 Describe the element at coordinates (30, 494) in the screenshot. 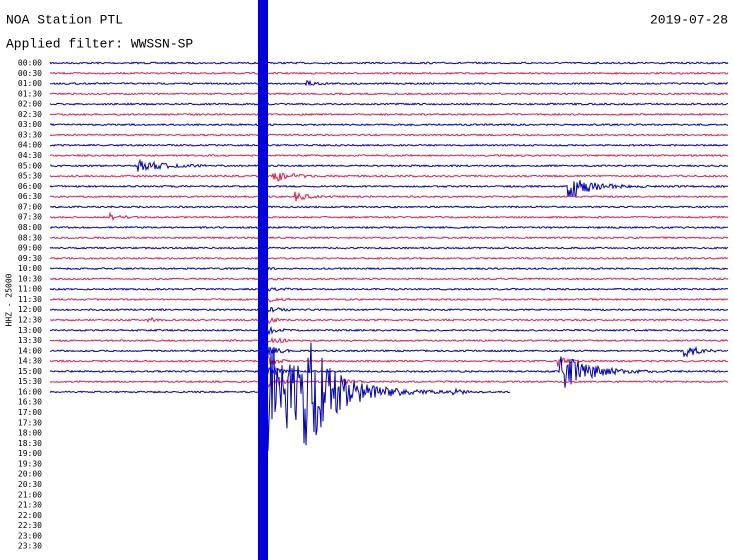

I see `time-label: 21:00` at that location.